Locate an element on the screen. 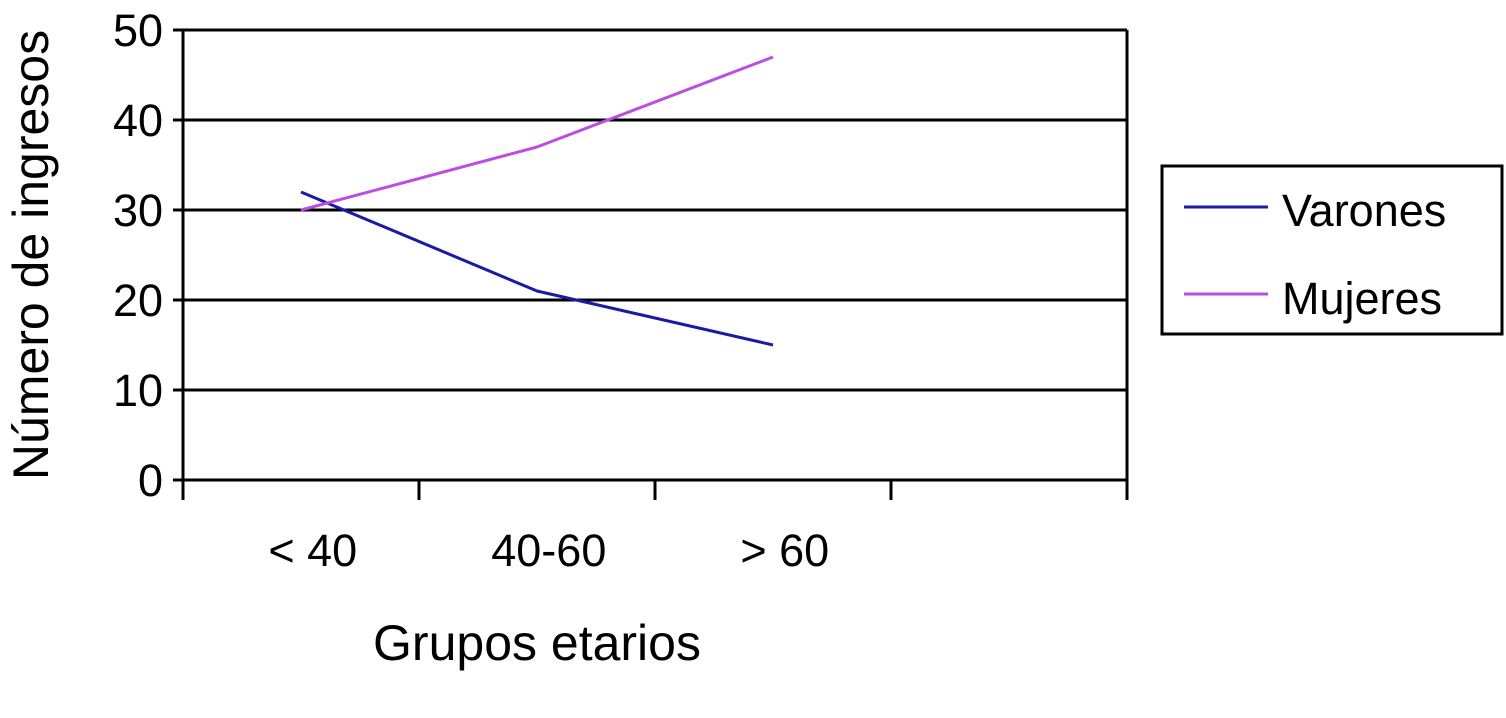 The height and width of the screenshot is (718, 1506). y-tick-label-0: 0 is located at coordinates (150, 480).